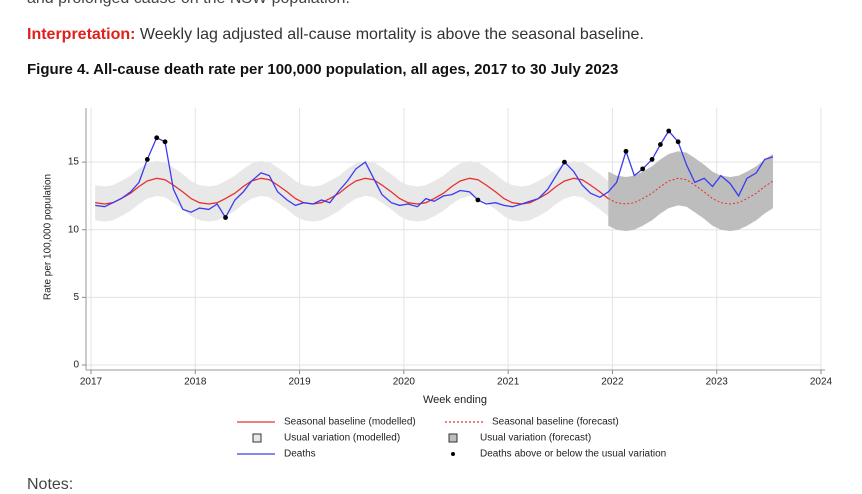  I want to click on y-tick-label: 15, so click(74, 162).